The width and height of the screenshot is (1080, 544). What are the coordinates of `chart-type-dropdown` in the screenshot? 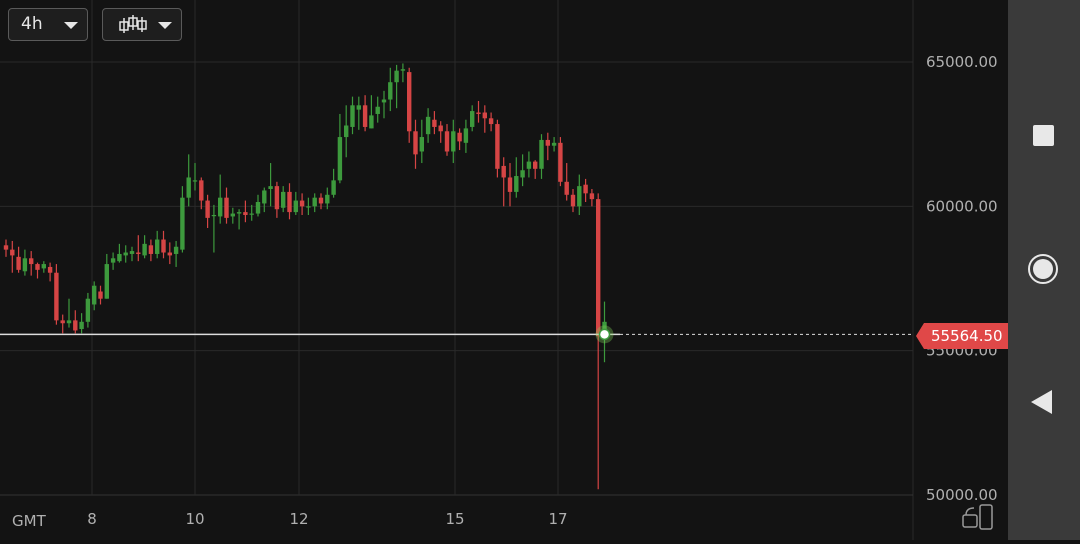 It's located at (142, 24).